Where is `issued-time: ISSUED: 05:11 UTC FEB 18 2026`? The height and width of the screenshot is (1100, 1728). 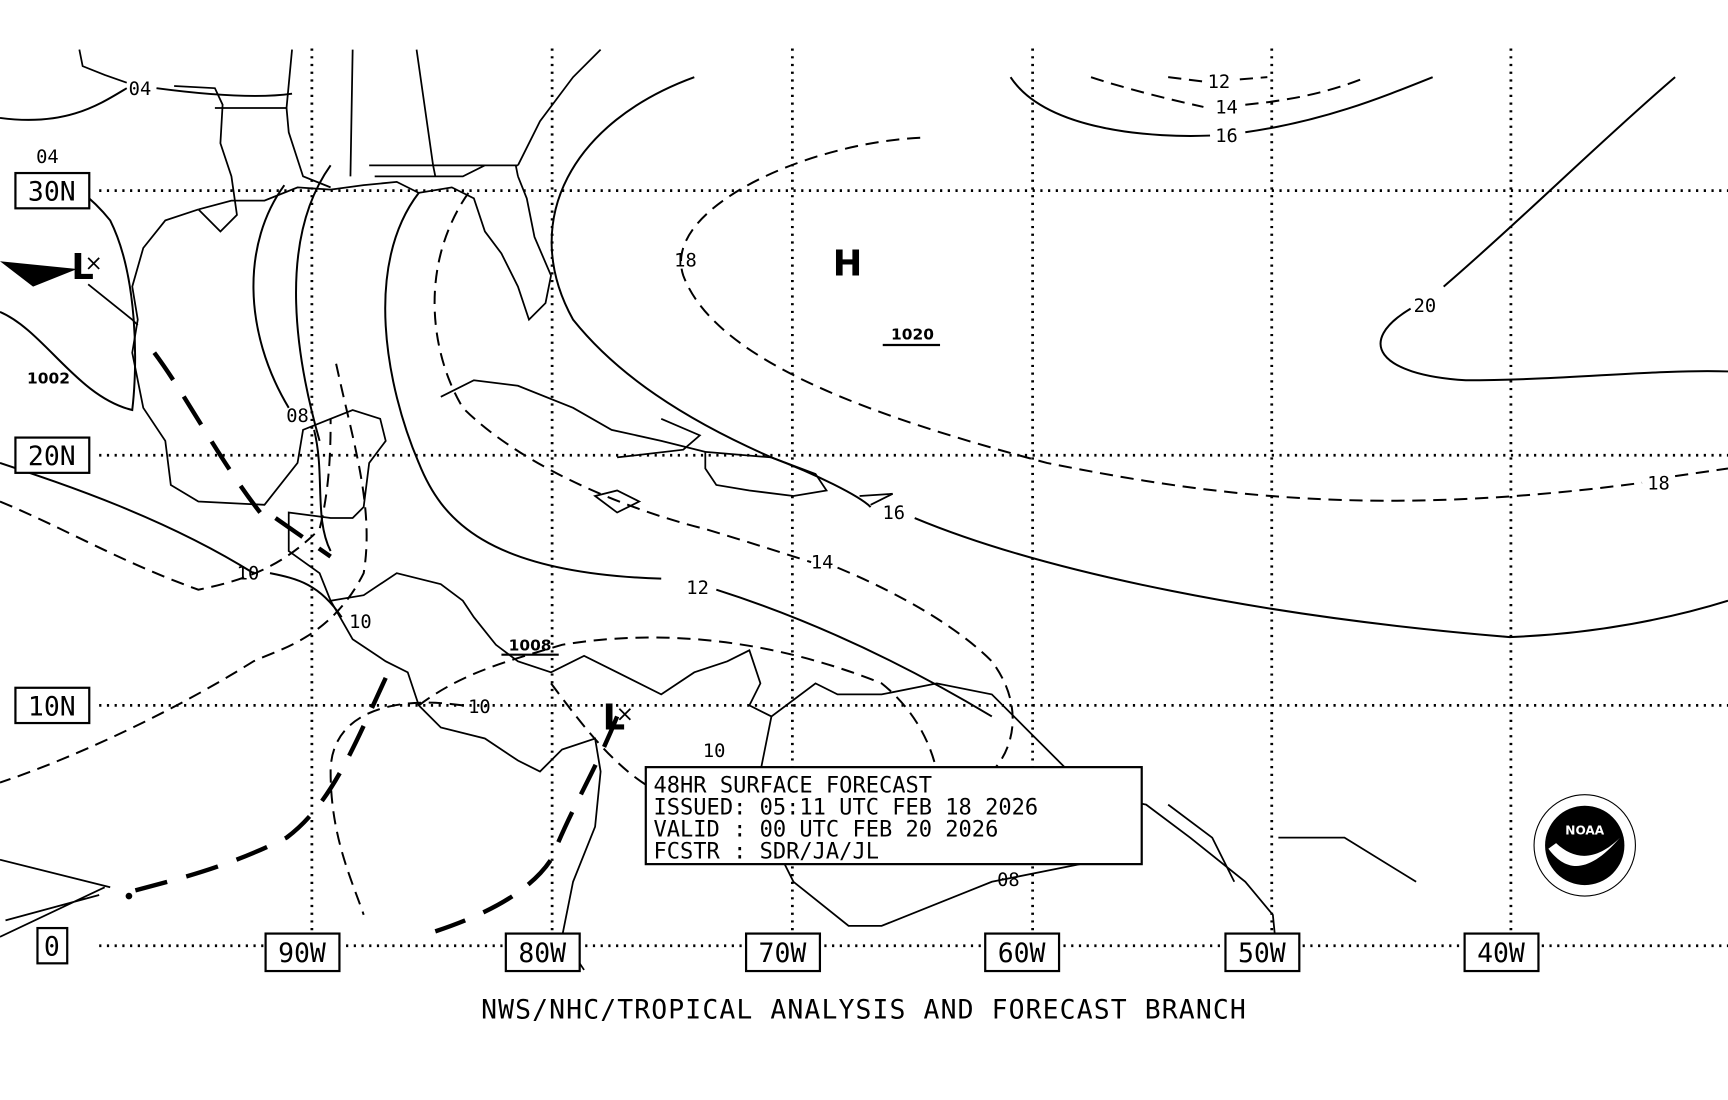 issued-time: ISSUED: 05:11 UTC FEB 18 2026 is located at coordinates (846, 808).